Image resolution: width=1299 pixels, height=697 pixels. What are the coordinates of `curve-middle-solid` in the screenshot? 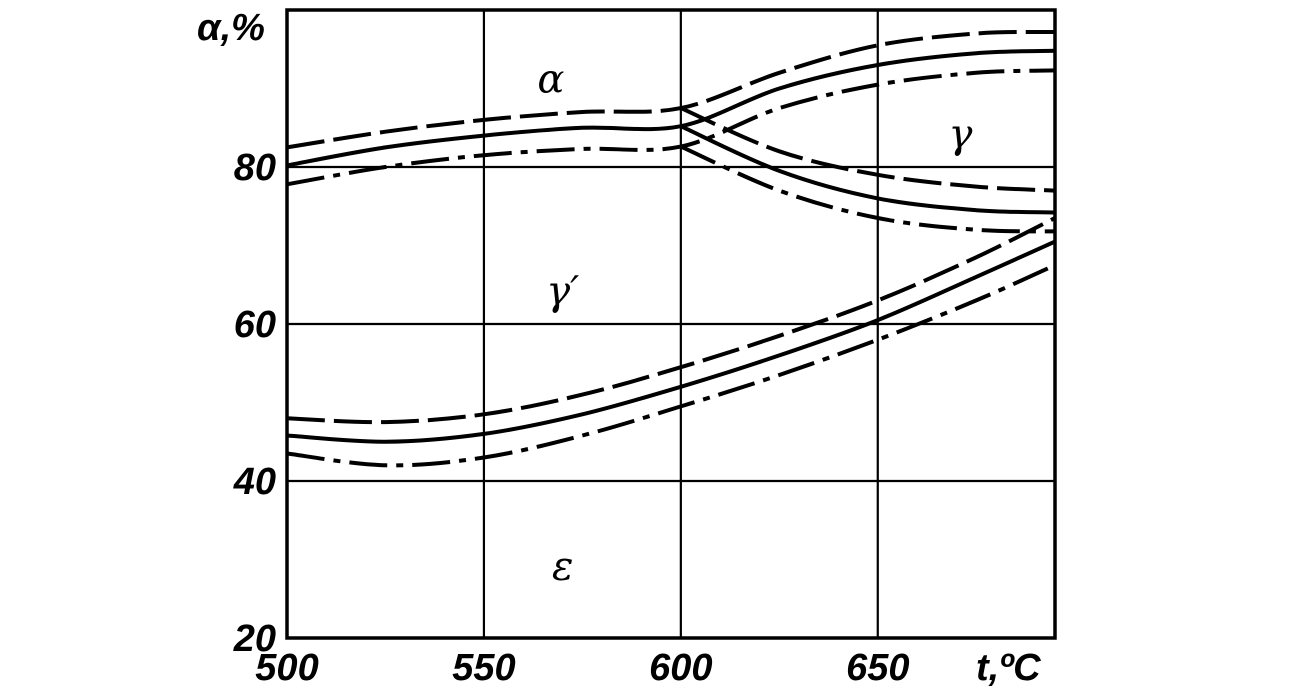 It's located at (867, 169).